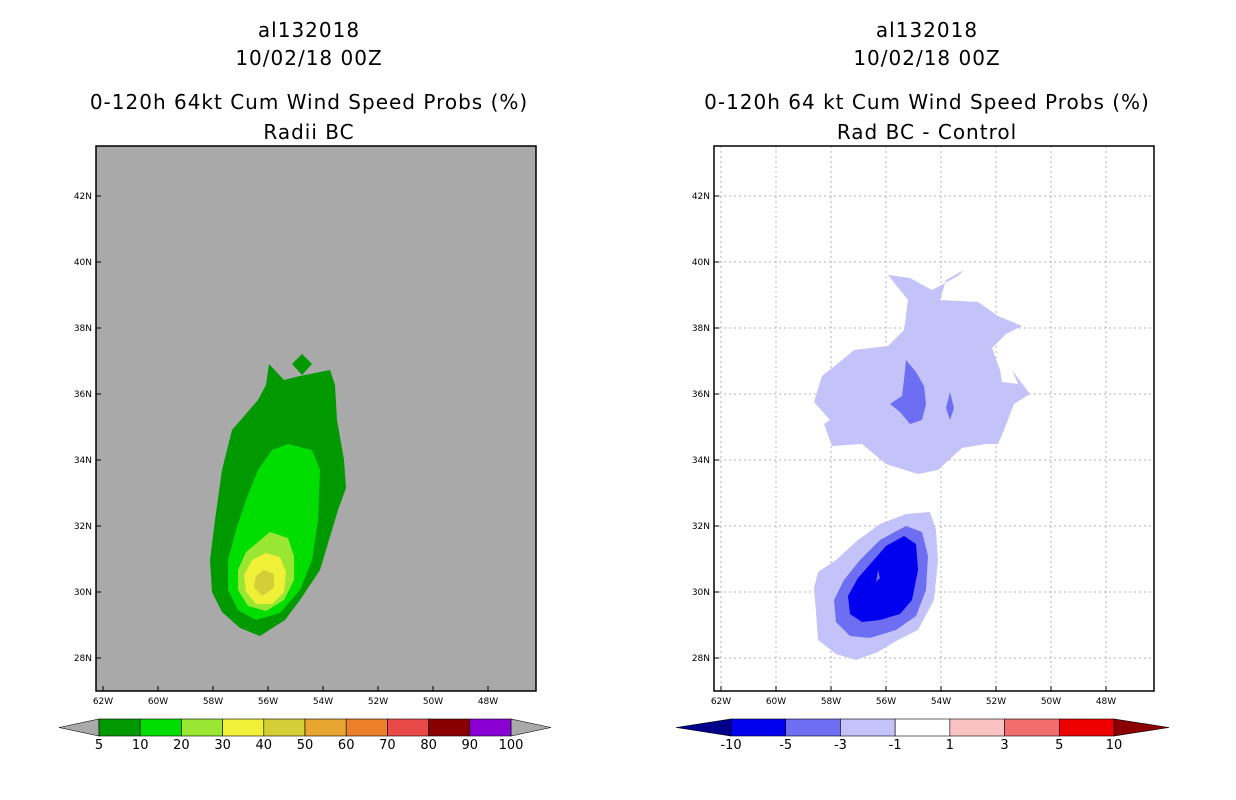 The height and width of the screenshot is (800, 1236). What do you see at coordinates (346, 745) in the screenshot?
I see `colorbar-label: 60` at bounding box center [346, 745].